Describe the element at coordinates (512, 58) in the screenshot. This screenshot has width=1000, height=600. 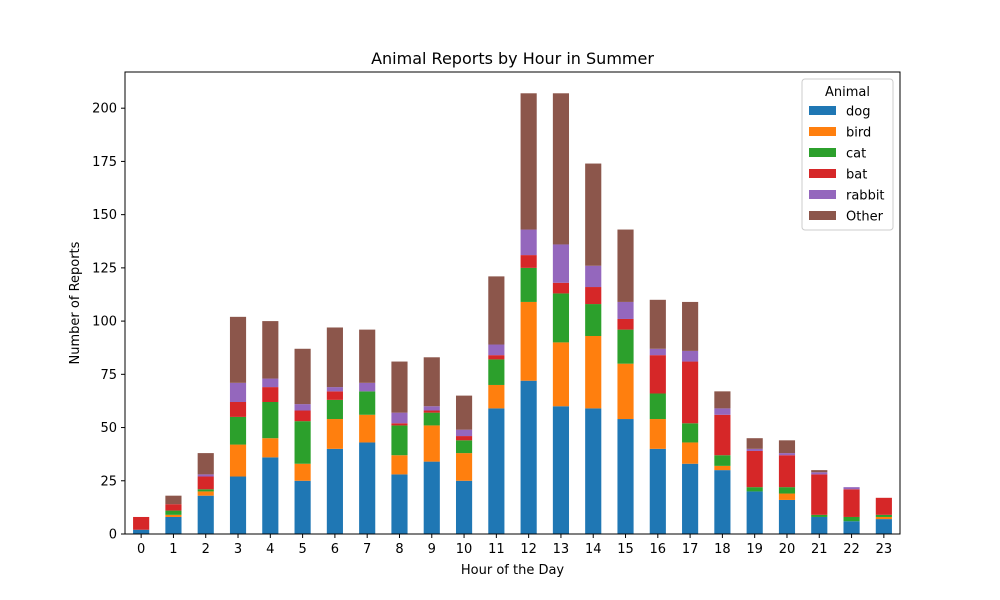
I see `chart-title: Animal Reports by Hour in Summer` at that location.